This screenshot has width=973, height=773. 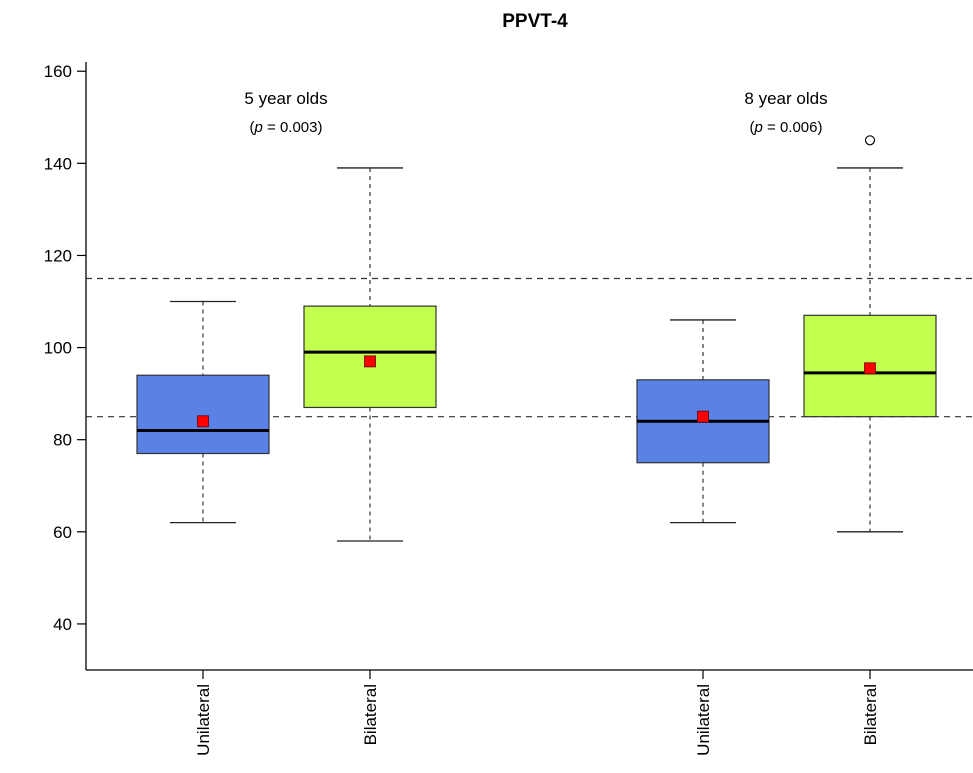 I want to click on p-value-annotation: (p = 0.006), so click(x=786, y=127).